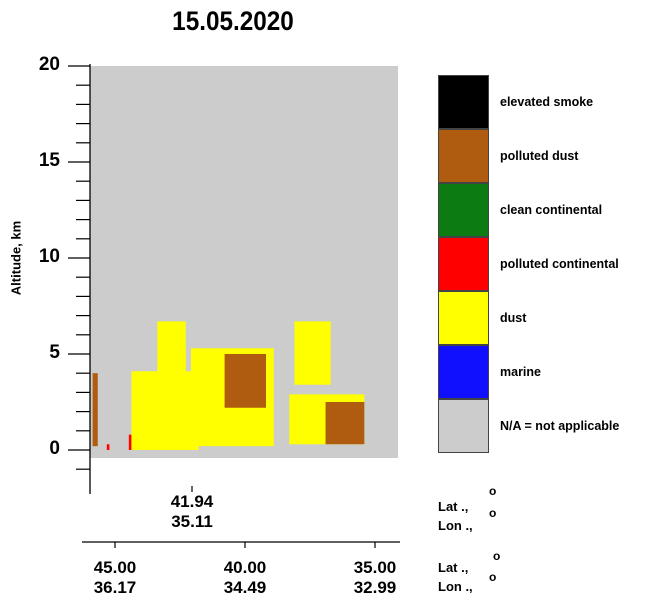  I want to click on longitude-tick-label: 35.11, so click(192, 521).